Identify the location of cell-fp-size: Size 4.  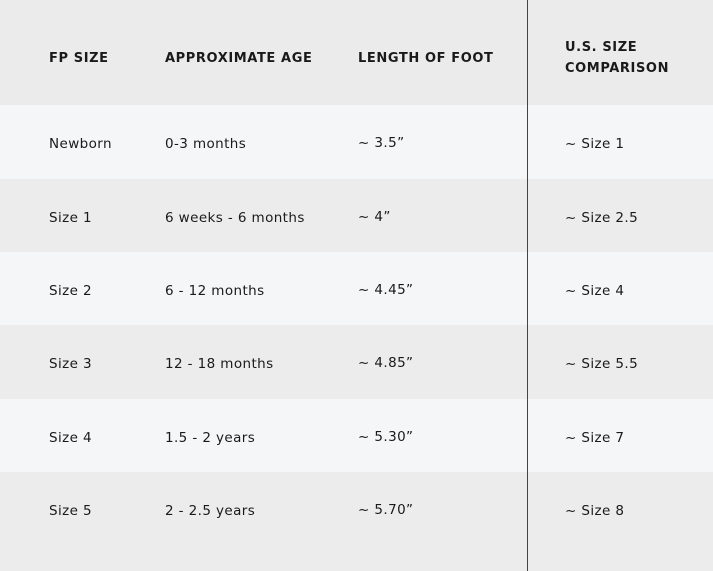
(70, 438).